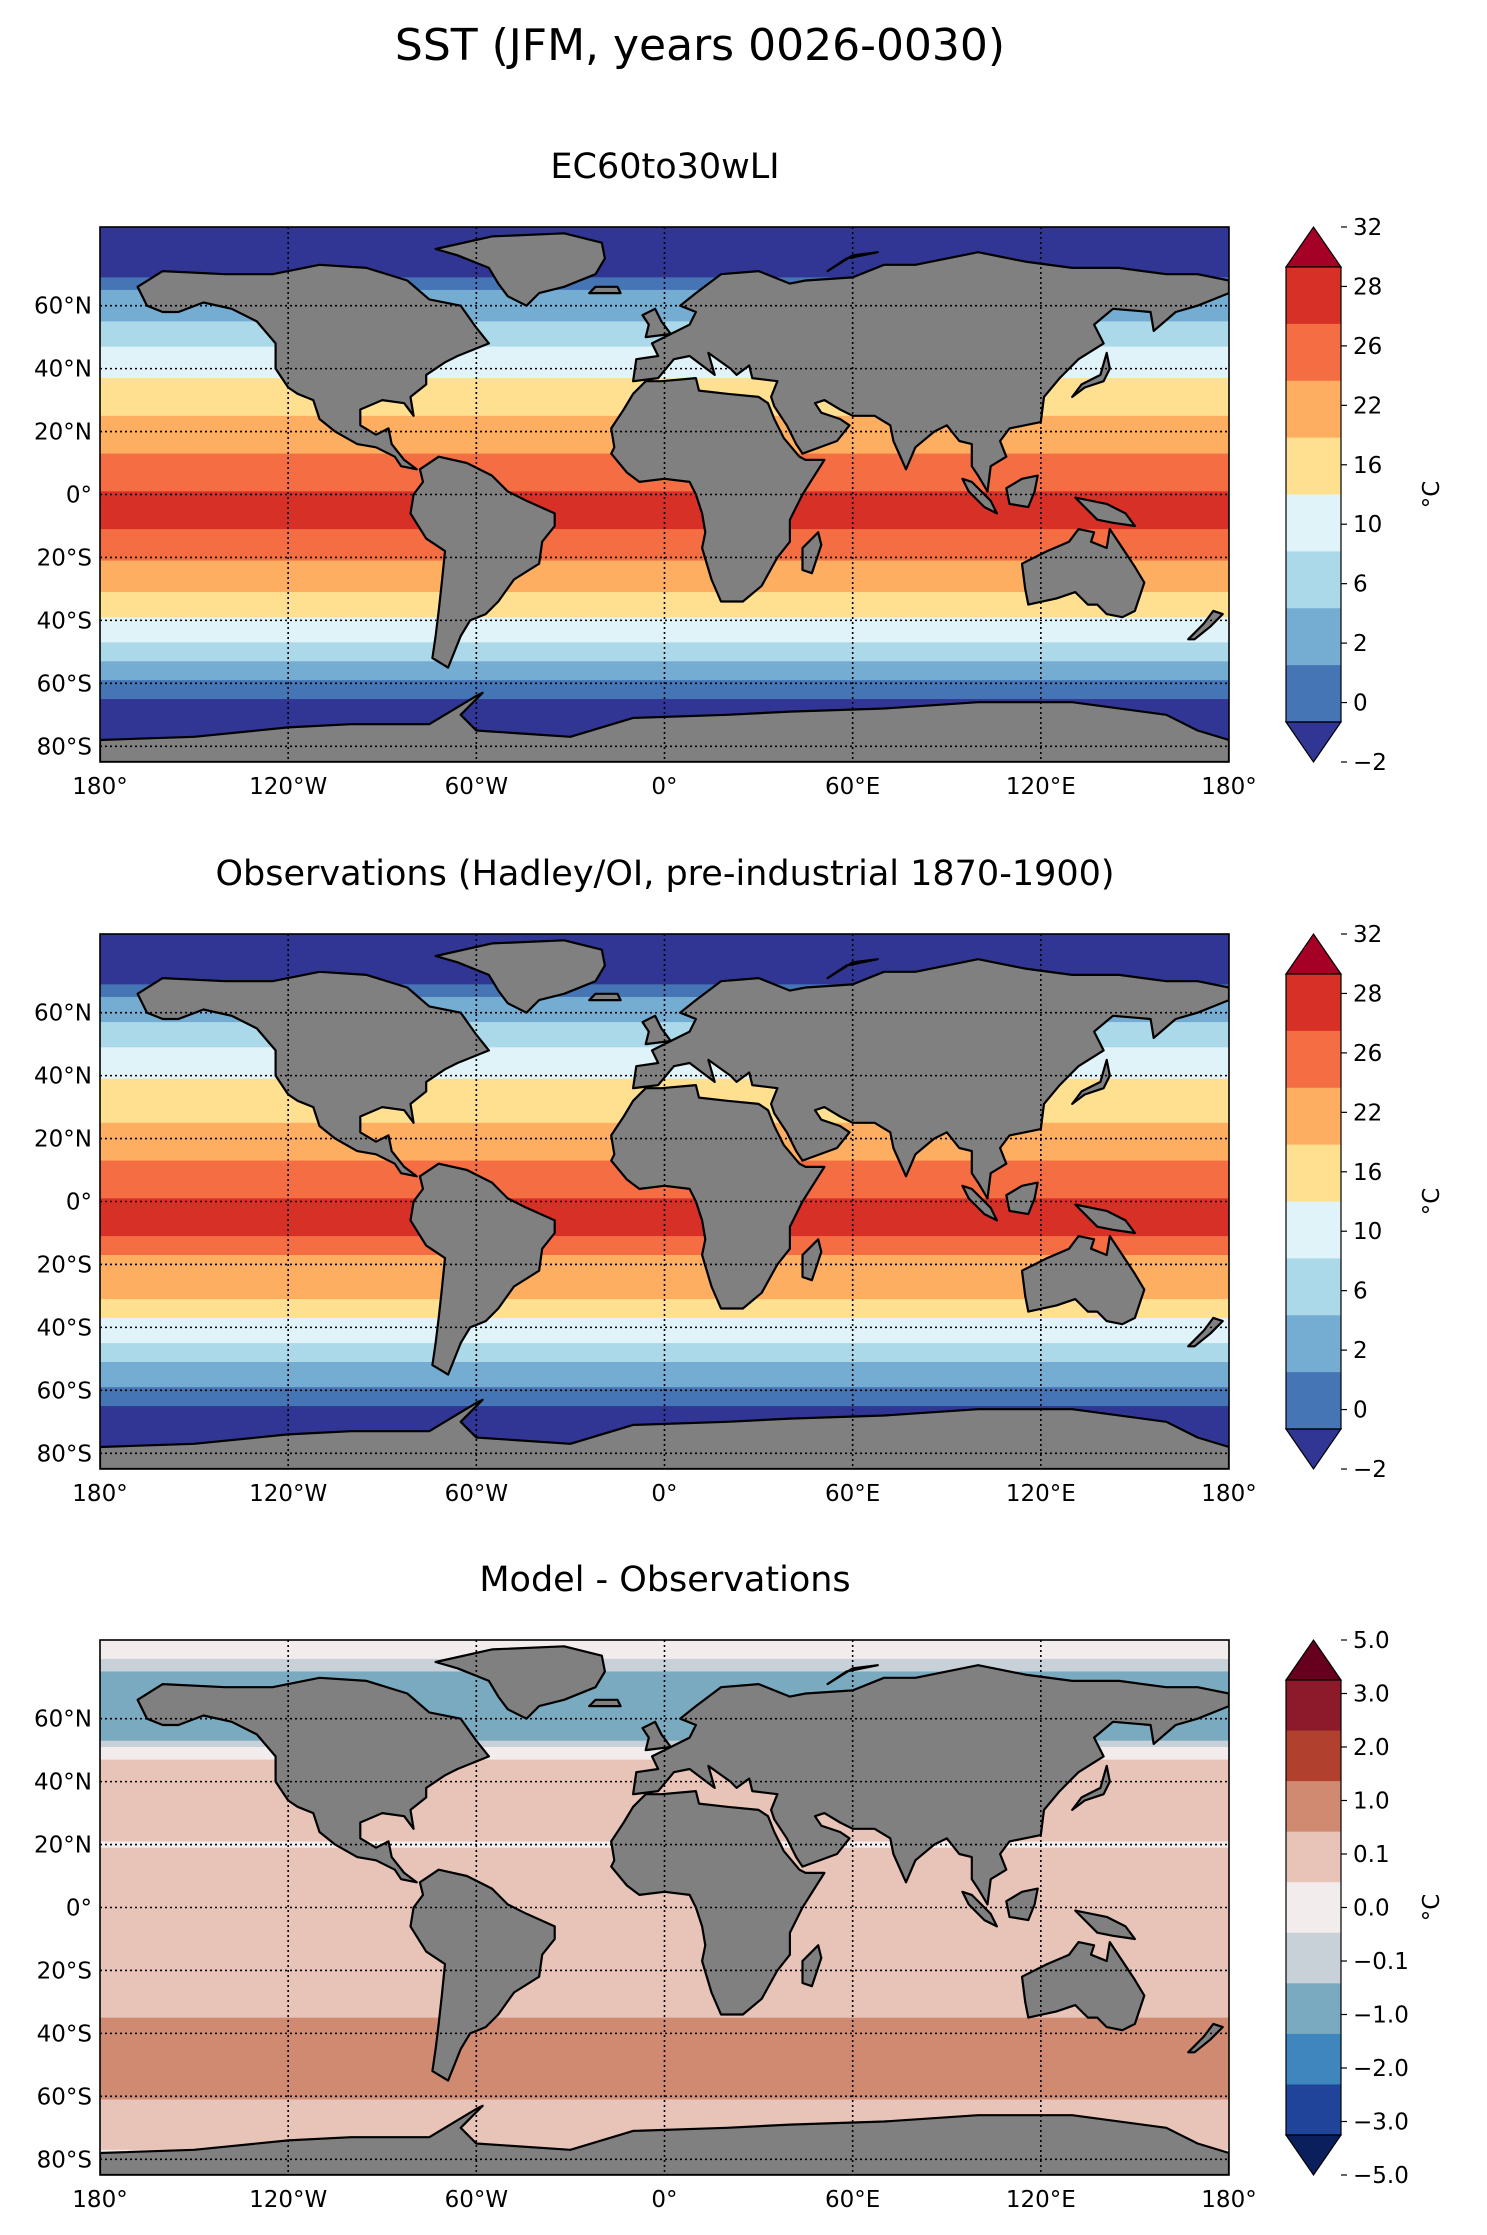 The image size is (1487, 2235). Describe the element at coordinates (1371, 1641) in the screenshot. I see `colorbar-tick-label: 5.0` at that location.